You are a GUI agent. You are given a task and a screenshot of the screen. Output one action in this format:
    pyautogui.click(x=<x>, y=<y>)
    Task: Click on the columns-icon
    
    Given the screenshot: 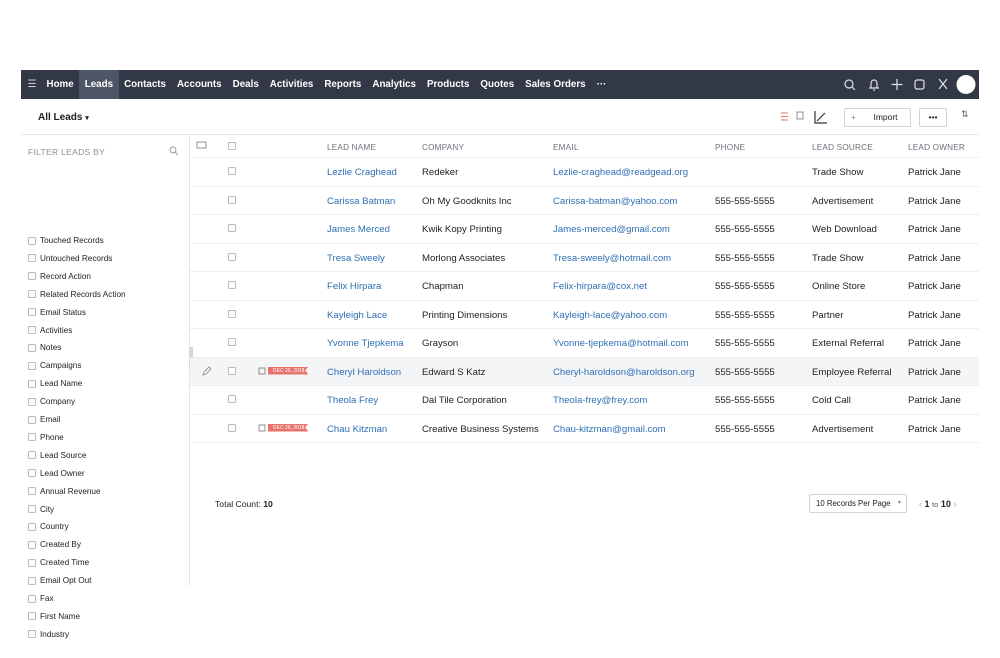 What is the action you would take?
    pyautogui.click(x=203, y=146)
    